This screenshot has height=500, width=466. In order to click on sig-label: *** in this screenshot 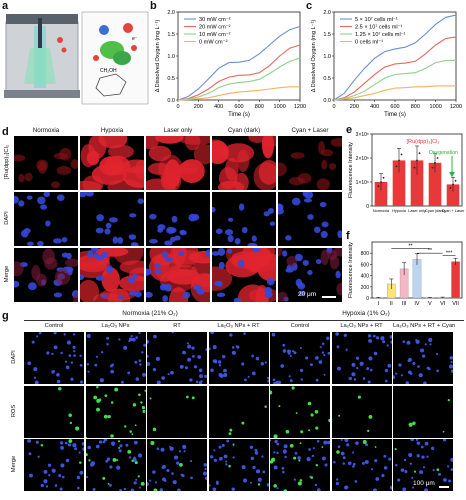, I will do `click(449, 253)`.